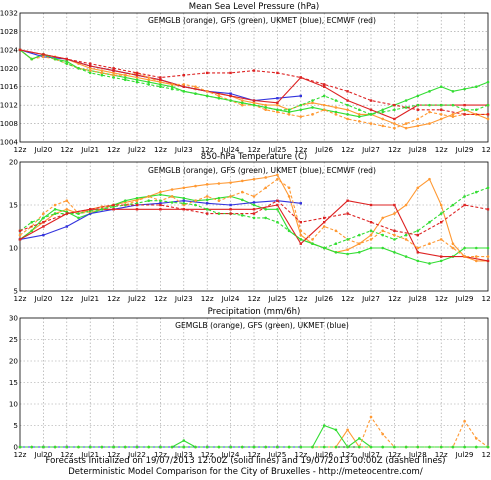  Describe the element at coordinates (464, 298) in the screenshot. I see `panel-2-x-tick-label: Jul29` at that location.